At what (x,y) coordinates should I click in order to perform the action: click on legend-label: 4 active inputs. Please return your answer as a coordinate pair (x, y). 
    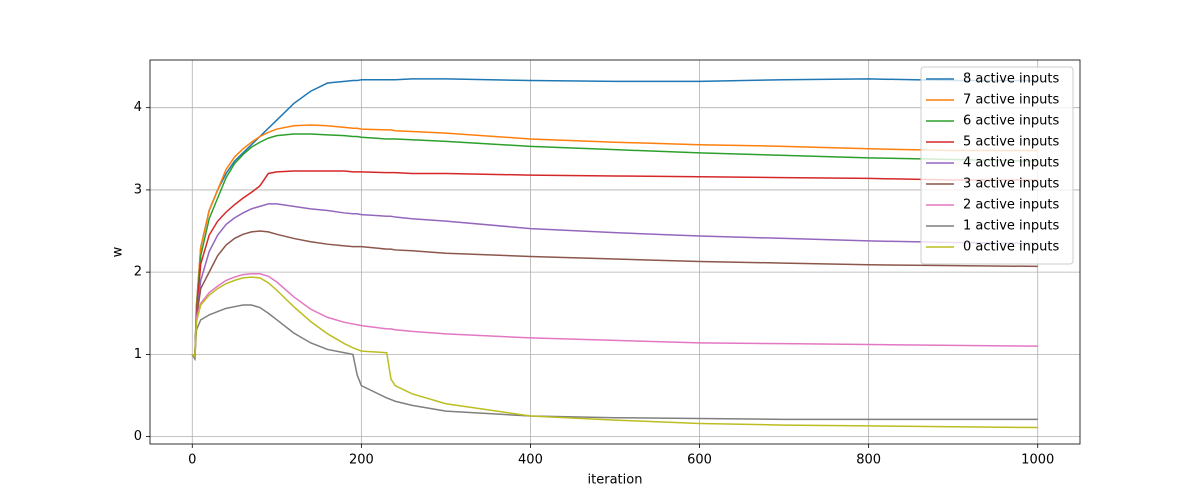
    Looking at the image, I should click on (1011, 163).